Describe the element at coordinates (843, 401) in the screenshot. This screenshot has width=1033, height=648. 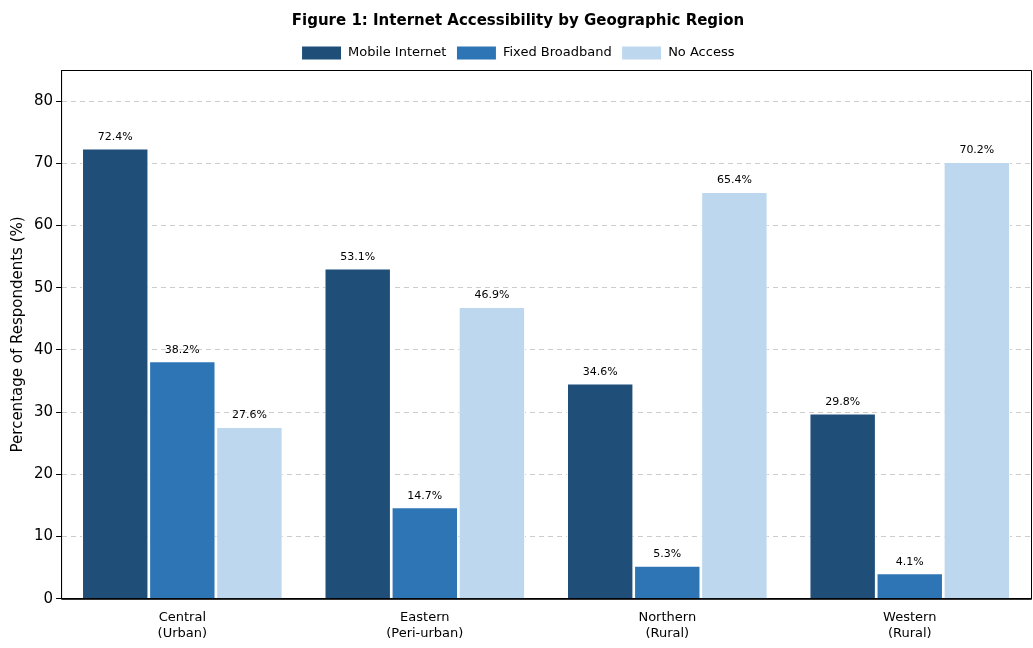
I see `data-label: 29.8%` at that location.